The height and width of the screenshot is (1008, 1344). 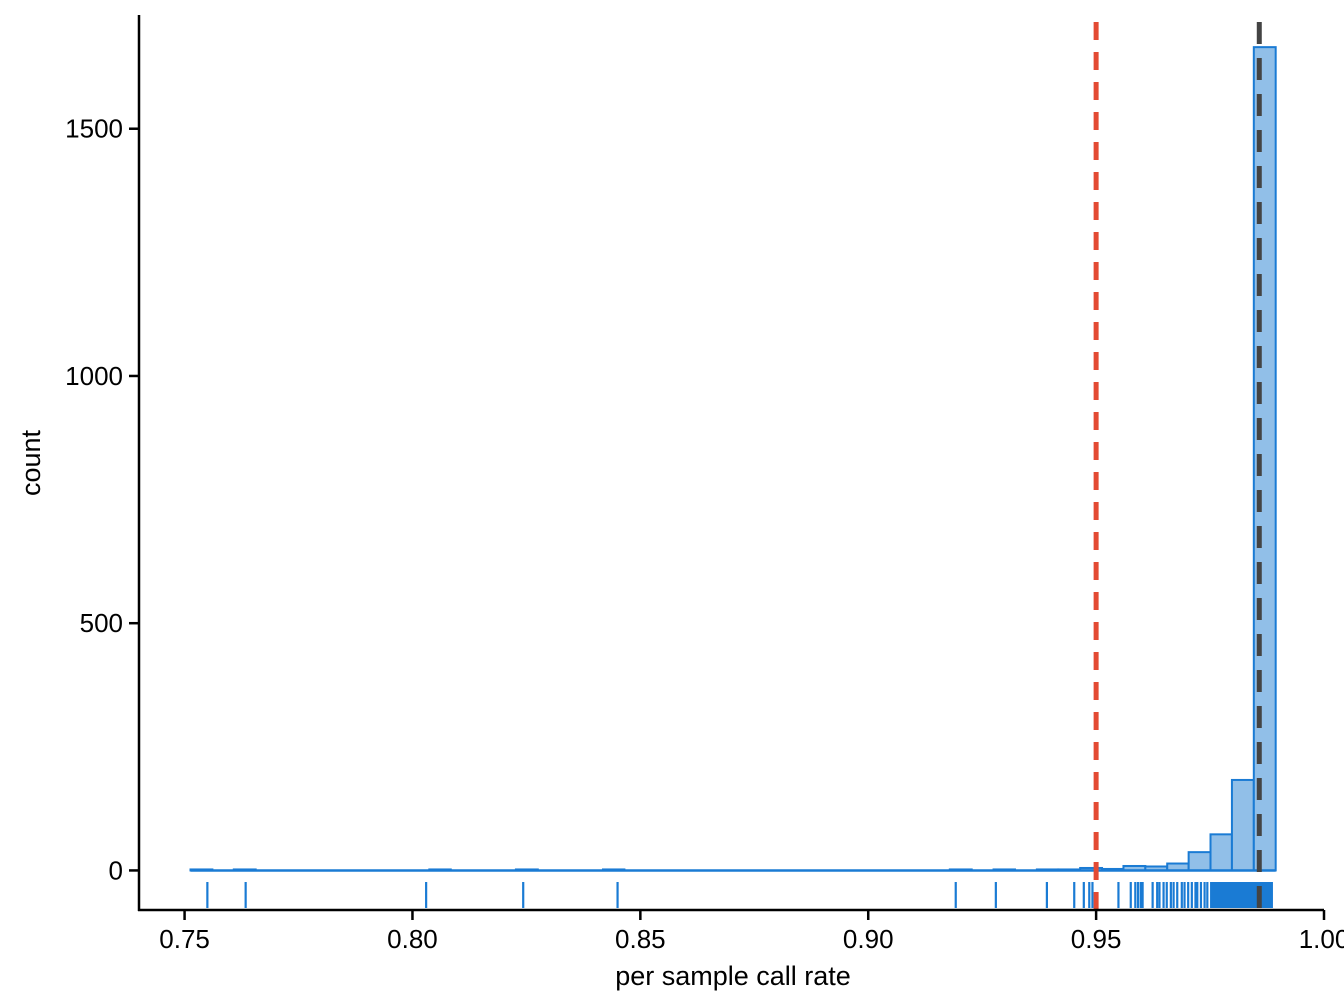 What do you see at coordinates (640, 939) in the screenshot?
I see `x-tick-label-2: 0.85` at bounding box center [640, 939].